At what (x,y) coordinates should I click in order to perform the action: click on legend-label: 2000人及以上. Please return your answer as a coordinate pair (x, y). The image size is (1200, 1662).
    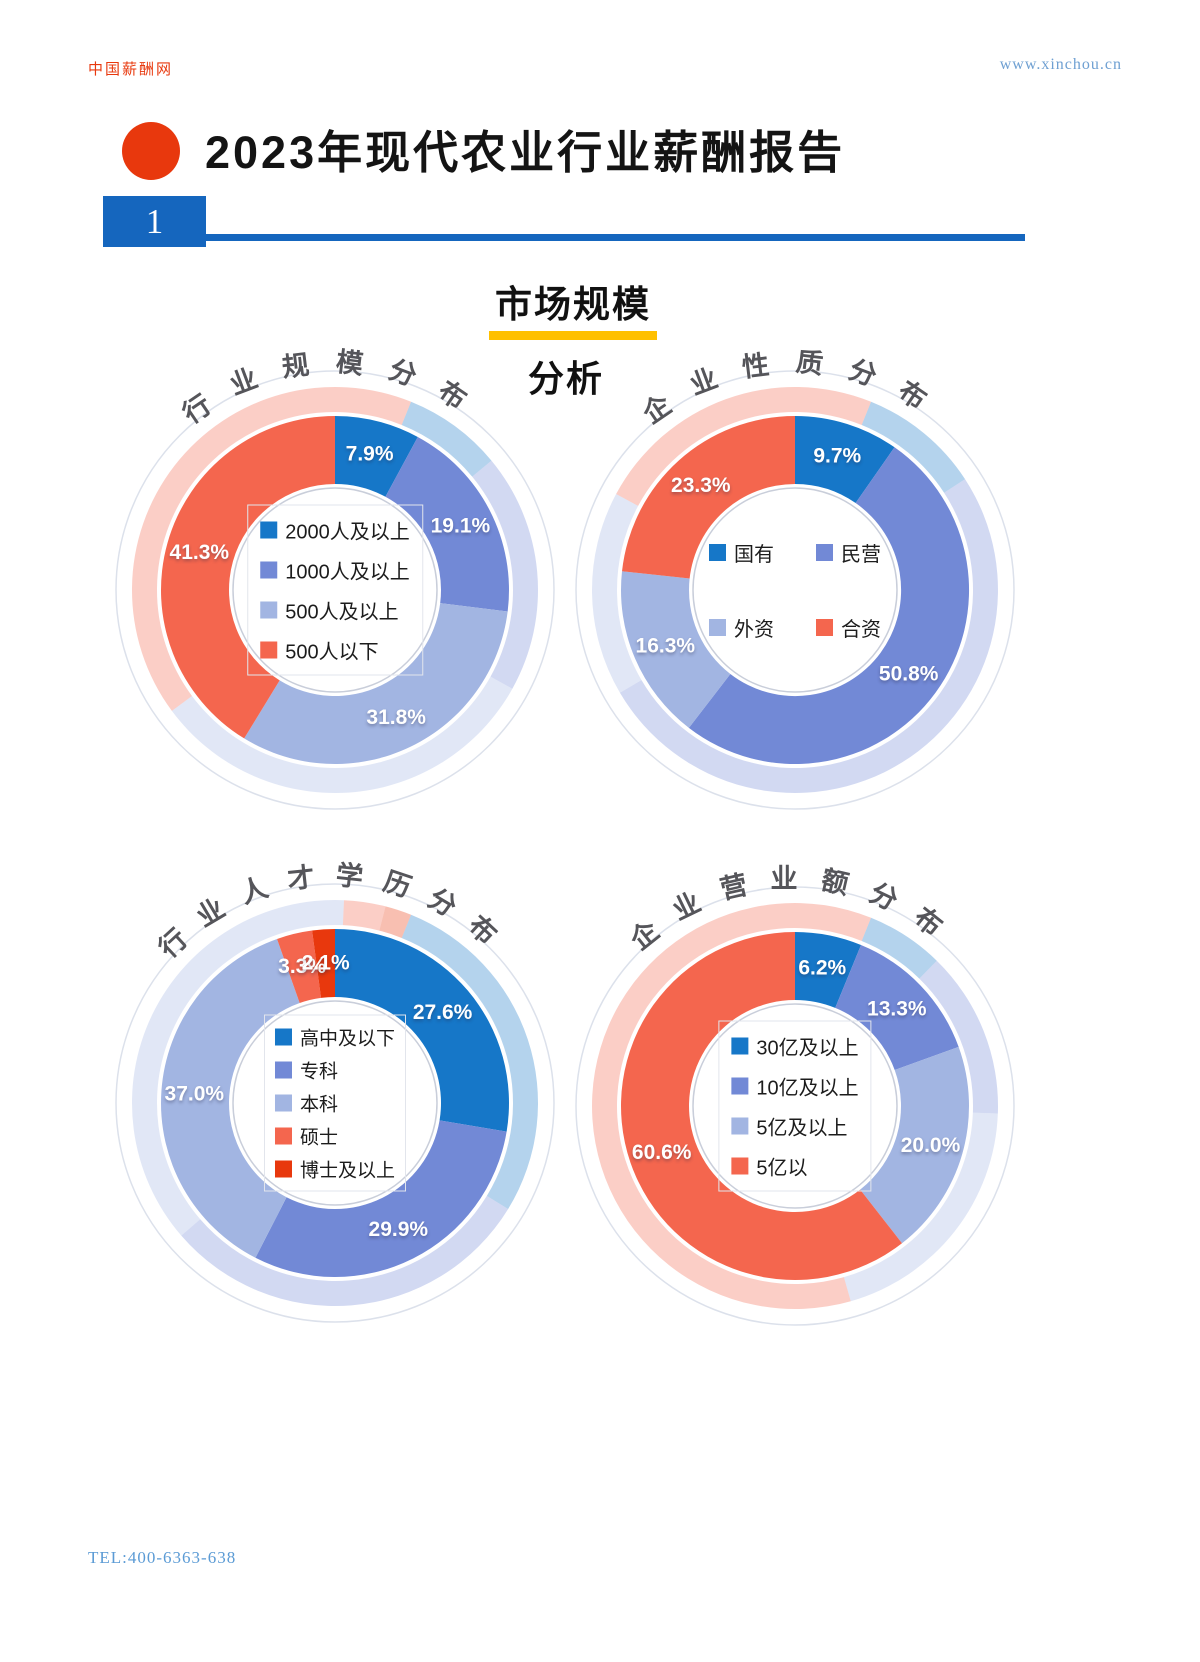
    Looking at the image, I should click on (347, 532).